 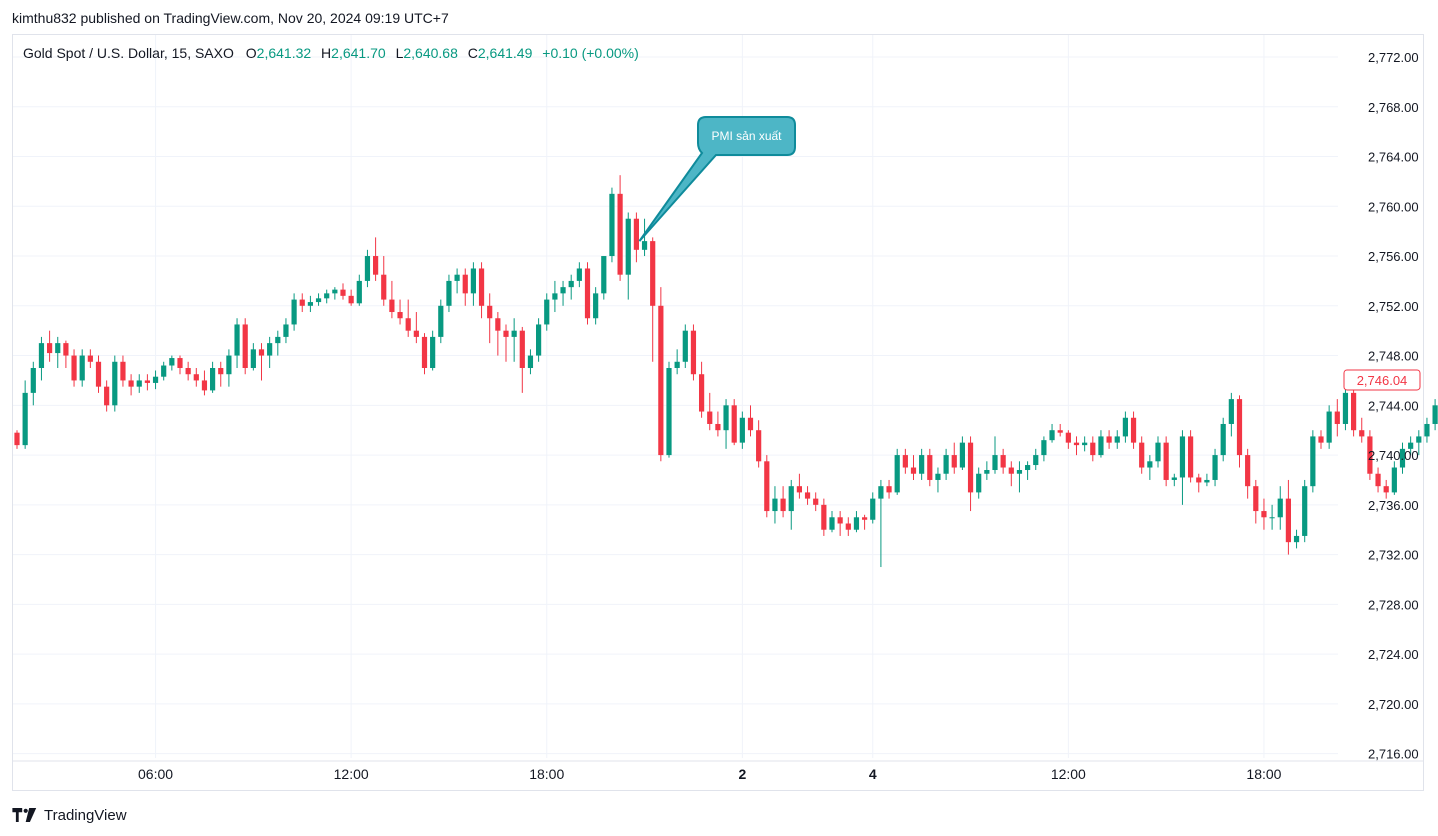 I want to click on last-price-box, so click(x=1382, y=380).